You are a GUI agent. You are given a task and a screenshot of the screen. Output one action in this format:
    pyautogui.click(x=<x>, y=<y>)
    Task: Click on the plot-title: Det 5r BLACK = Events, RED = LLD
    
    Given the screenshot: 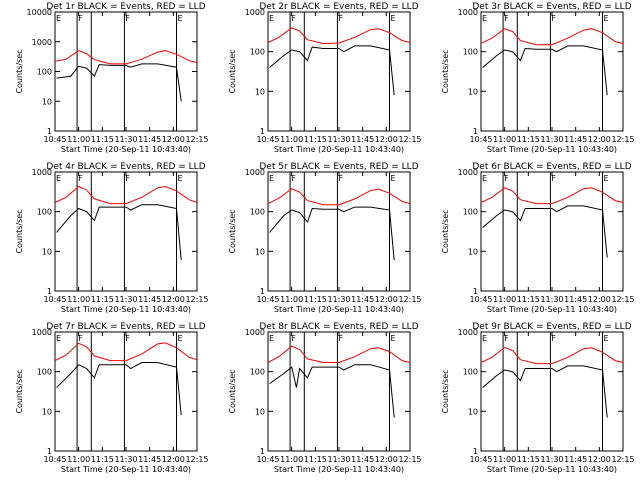 What is the action you would take?
    pyautogui.click(x=338, y=167)
    